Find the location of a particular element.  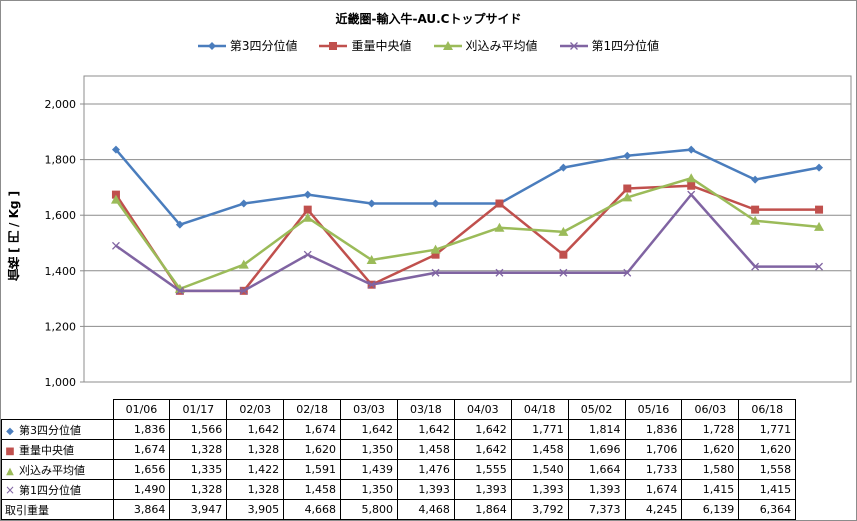

legend-item: 重量中央値 is located at coordinates (365, 45).